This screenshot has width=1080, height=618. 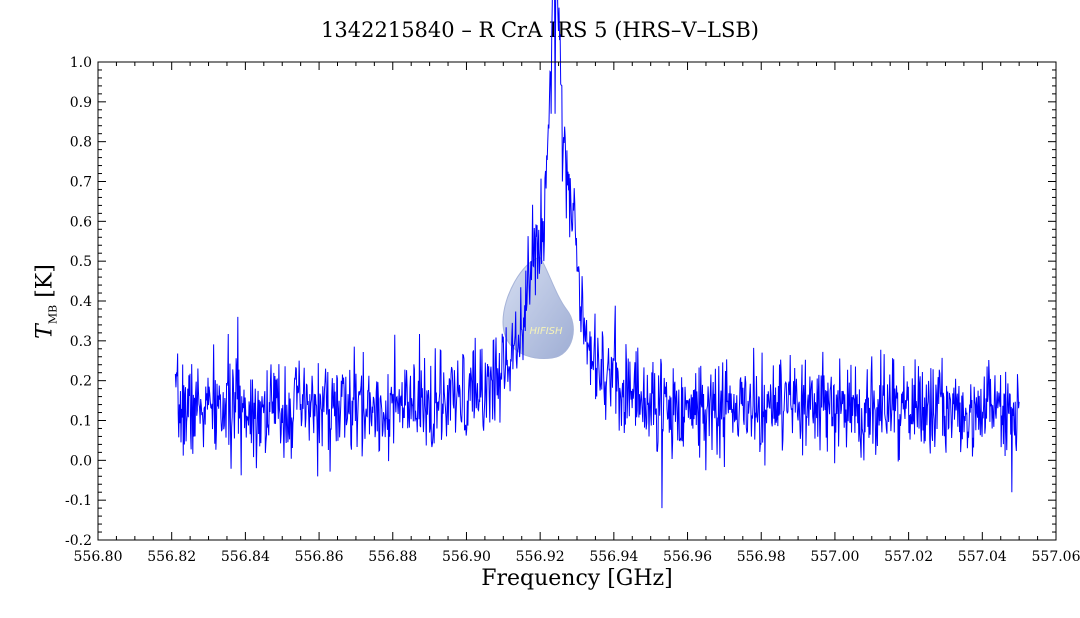 I want to click on x-tick-label: 556.96, so click(x=687, y=557).